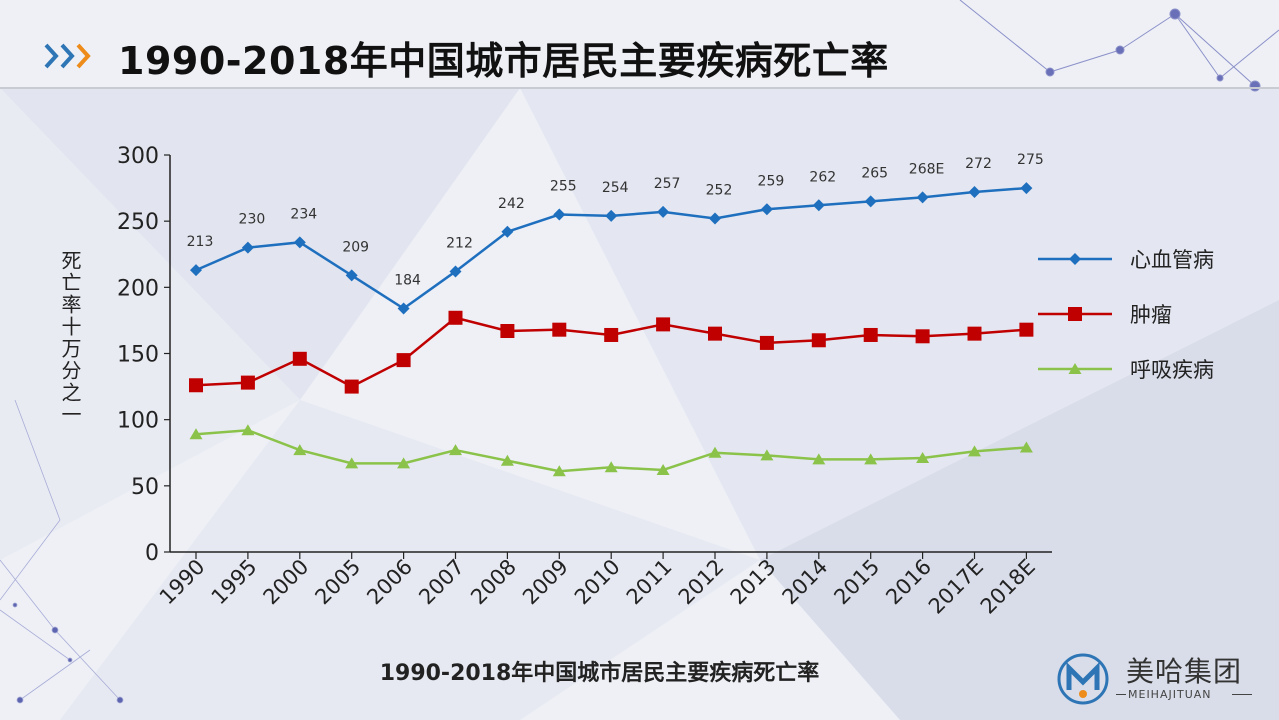 Image resolution: width=1279 pixels, height=720 pixels. Describe the element at coordinates (639, 88) in the screenshot. I see `title-divider` at that location.